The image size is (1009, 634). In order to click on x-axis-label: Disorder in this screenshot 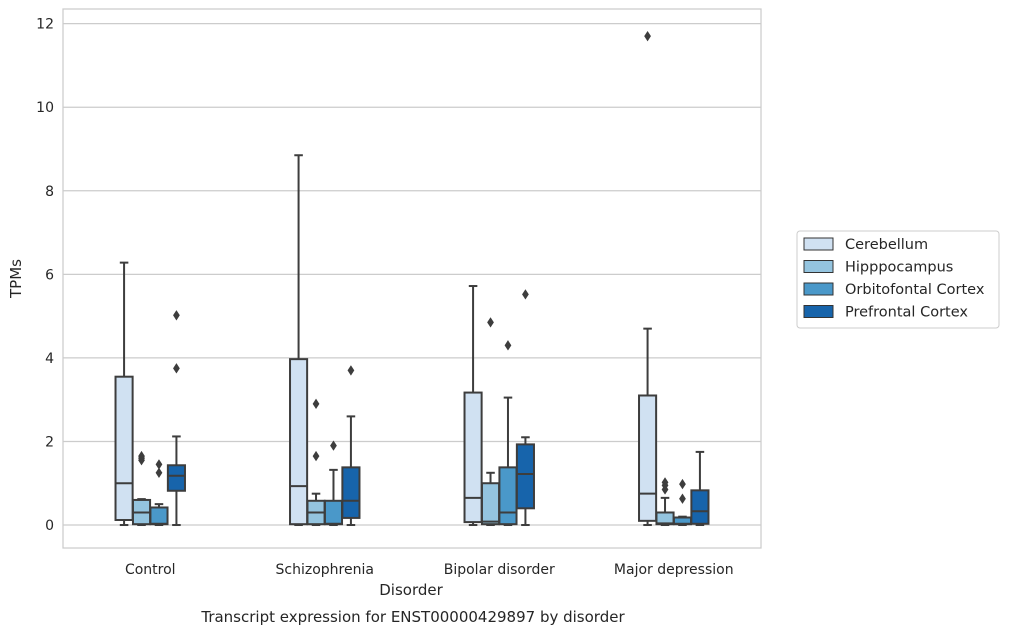, I will do `click(411, 590)`.